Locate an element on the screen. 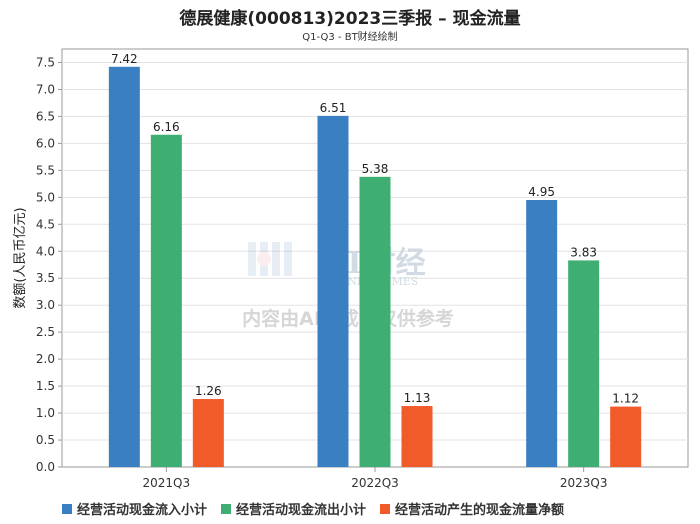  y-tick-label: 1.5 is located at coordinates (45, 386).